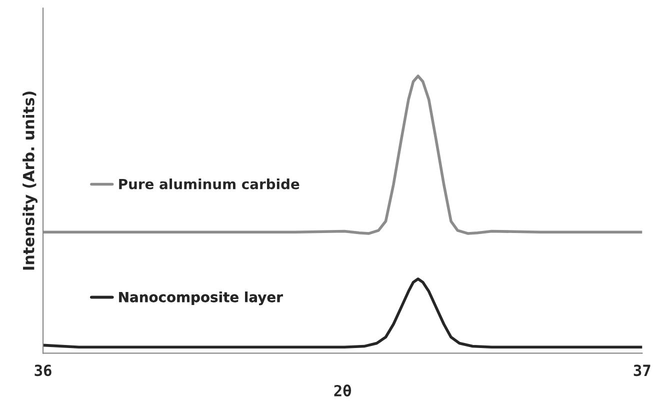 The height and width of the screenshot is (406, 662). What do you see at coordinates (209, 184) in the screenshot?
I see `legend-label: Pure aluminum carbide` at bounding box center [209, 184].